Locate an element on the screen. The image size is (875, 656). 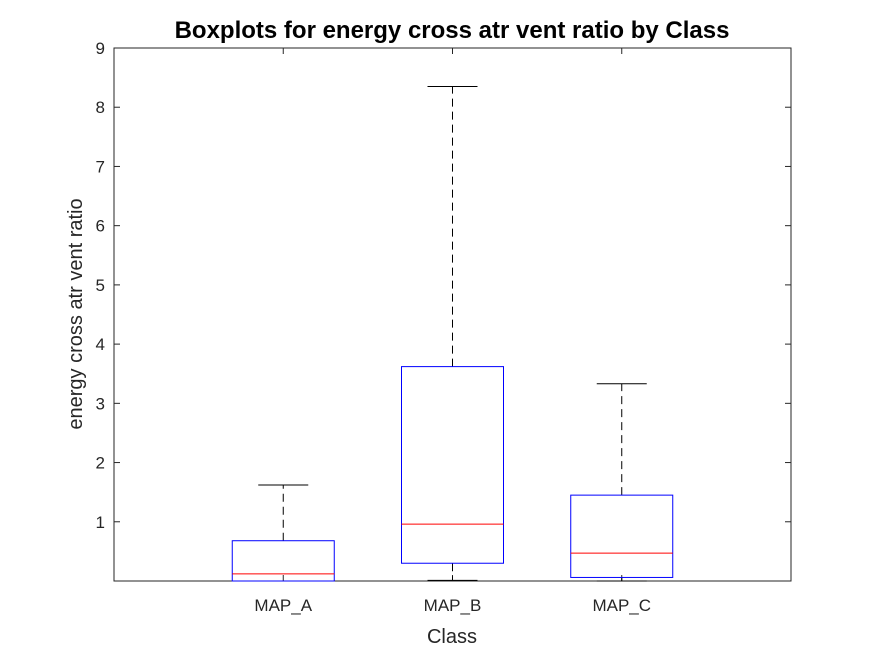
box-map-c is located at coordinates (622, 482).